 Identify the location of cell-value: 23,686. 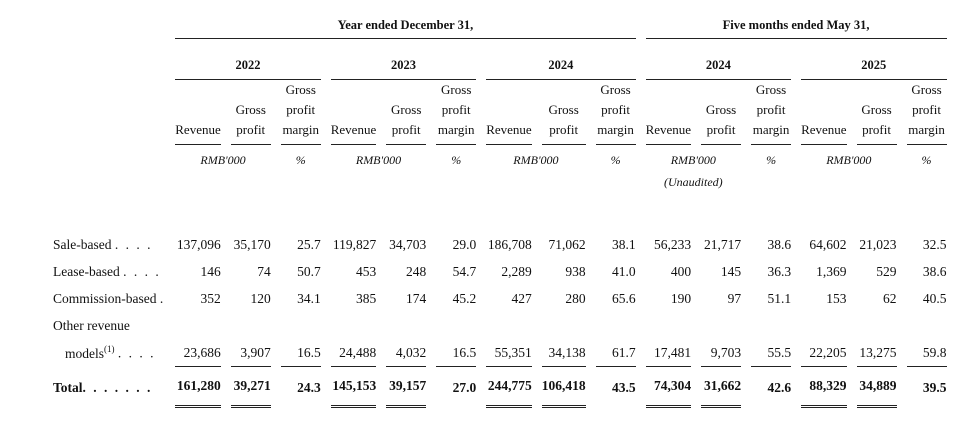
(198, 353).